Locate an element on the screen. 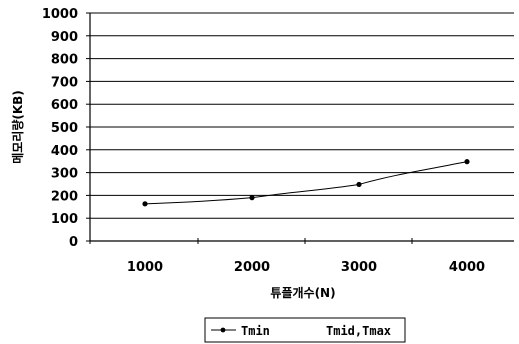 Image resolution: width=519 pixels, height=344 pixels. y-tick-label: 400 is located at coordinates (64, 151).